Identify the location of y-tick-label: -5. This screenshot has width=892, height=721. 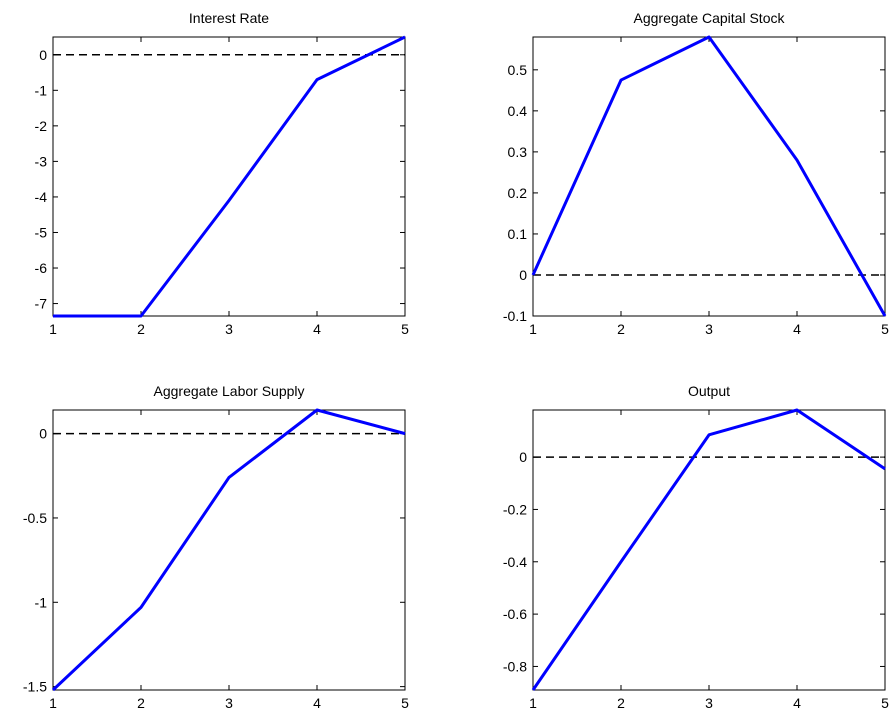
(41, 232).